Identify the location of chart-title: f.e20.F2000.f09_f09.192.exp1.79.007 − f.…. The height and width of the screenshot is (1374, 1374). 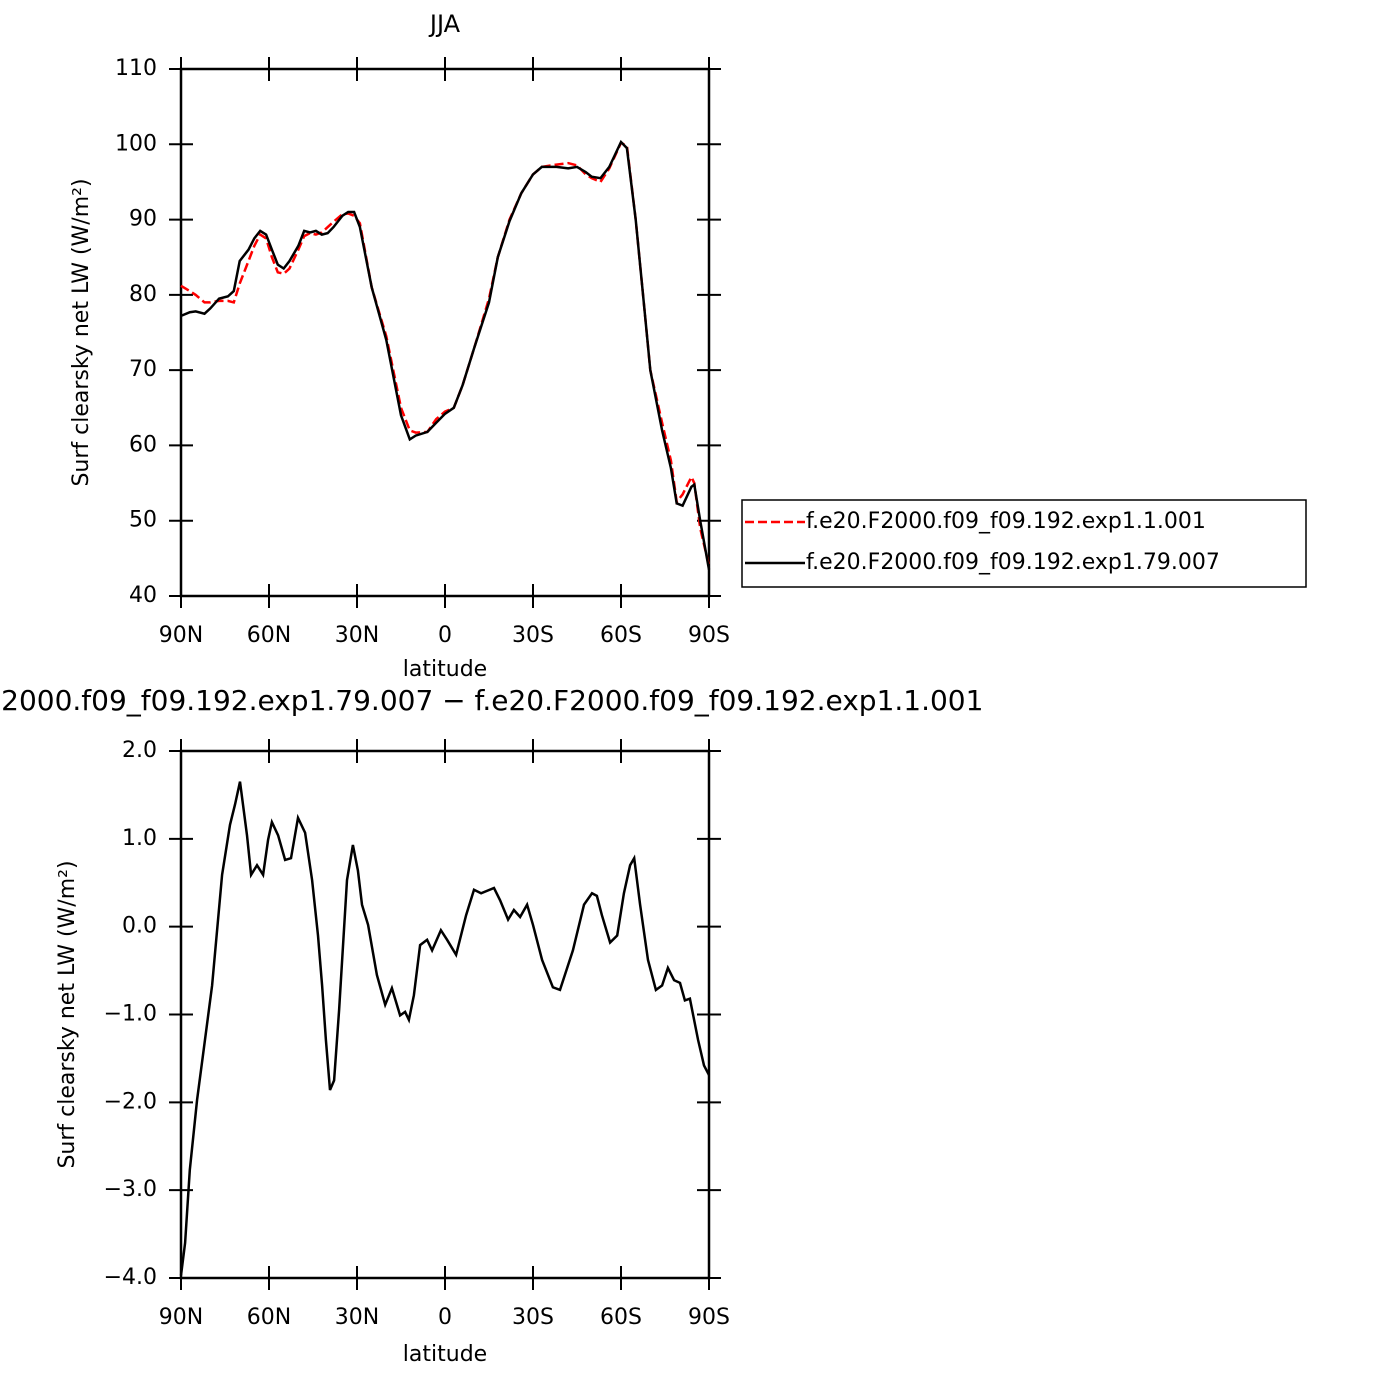
(491, 700).